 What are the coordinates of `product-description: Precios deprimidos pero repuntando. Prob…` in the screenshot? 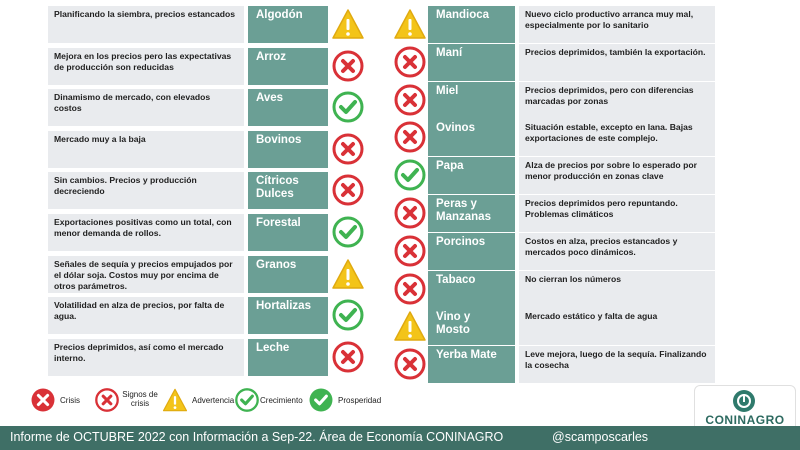 It's located at (617, 213).